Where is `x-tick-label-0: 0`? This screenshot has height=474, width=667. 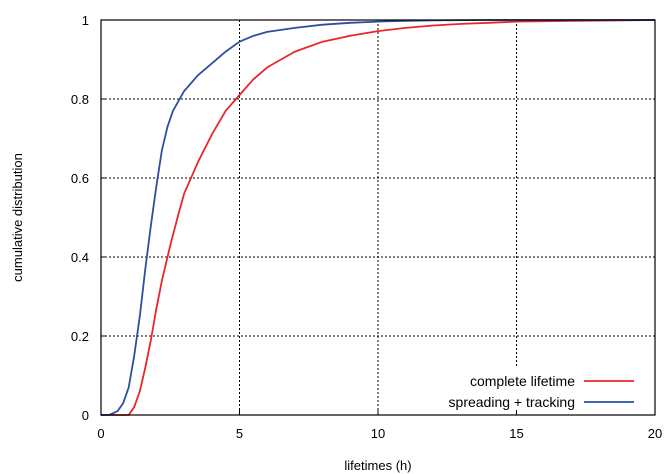 x-tick-label-0: 0 is located at coordinates (100, 433).